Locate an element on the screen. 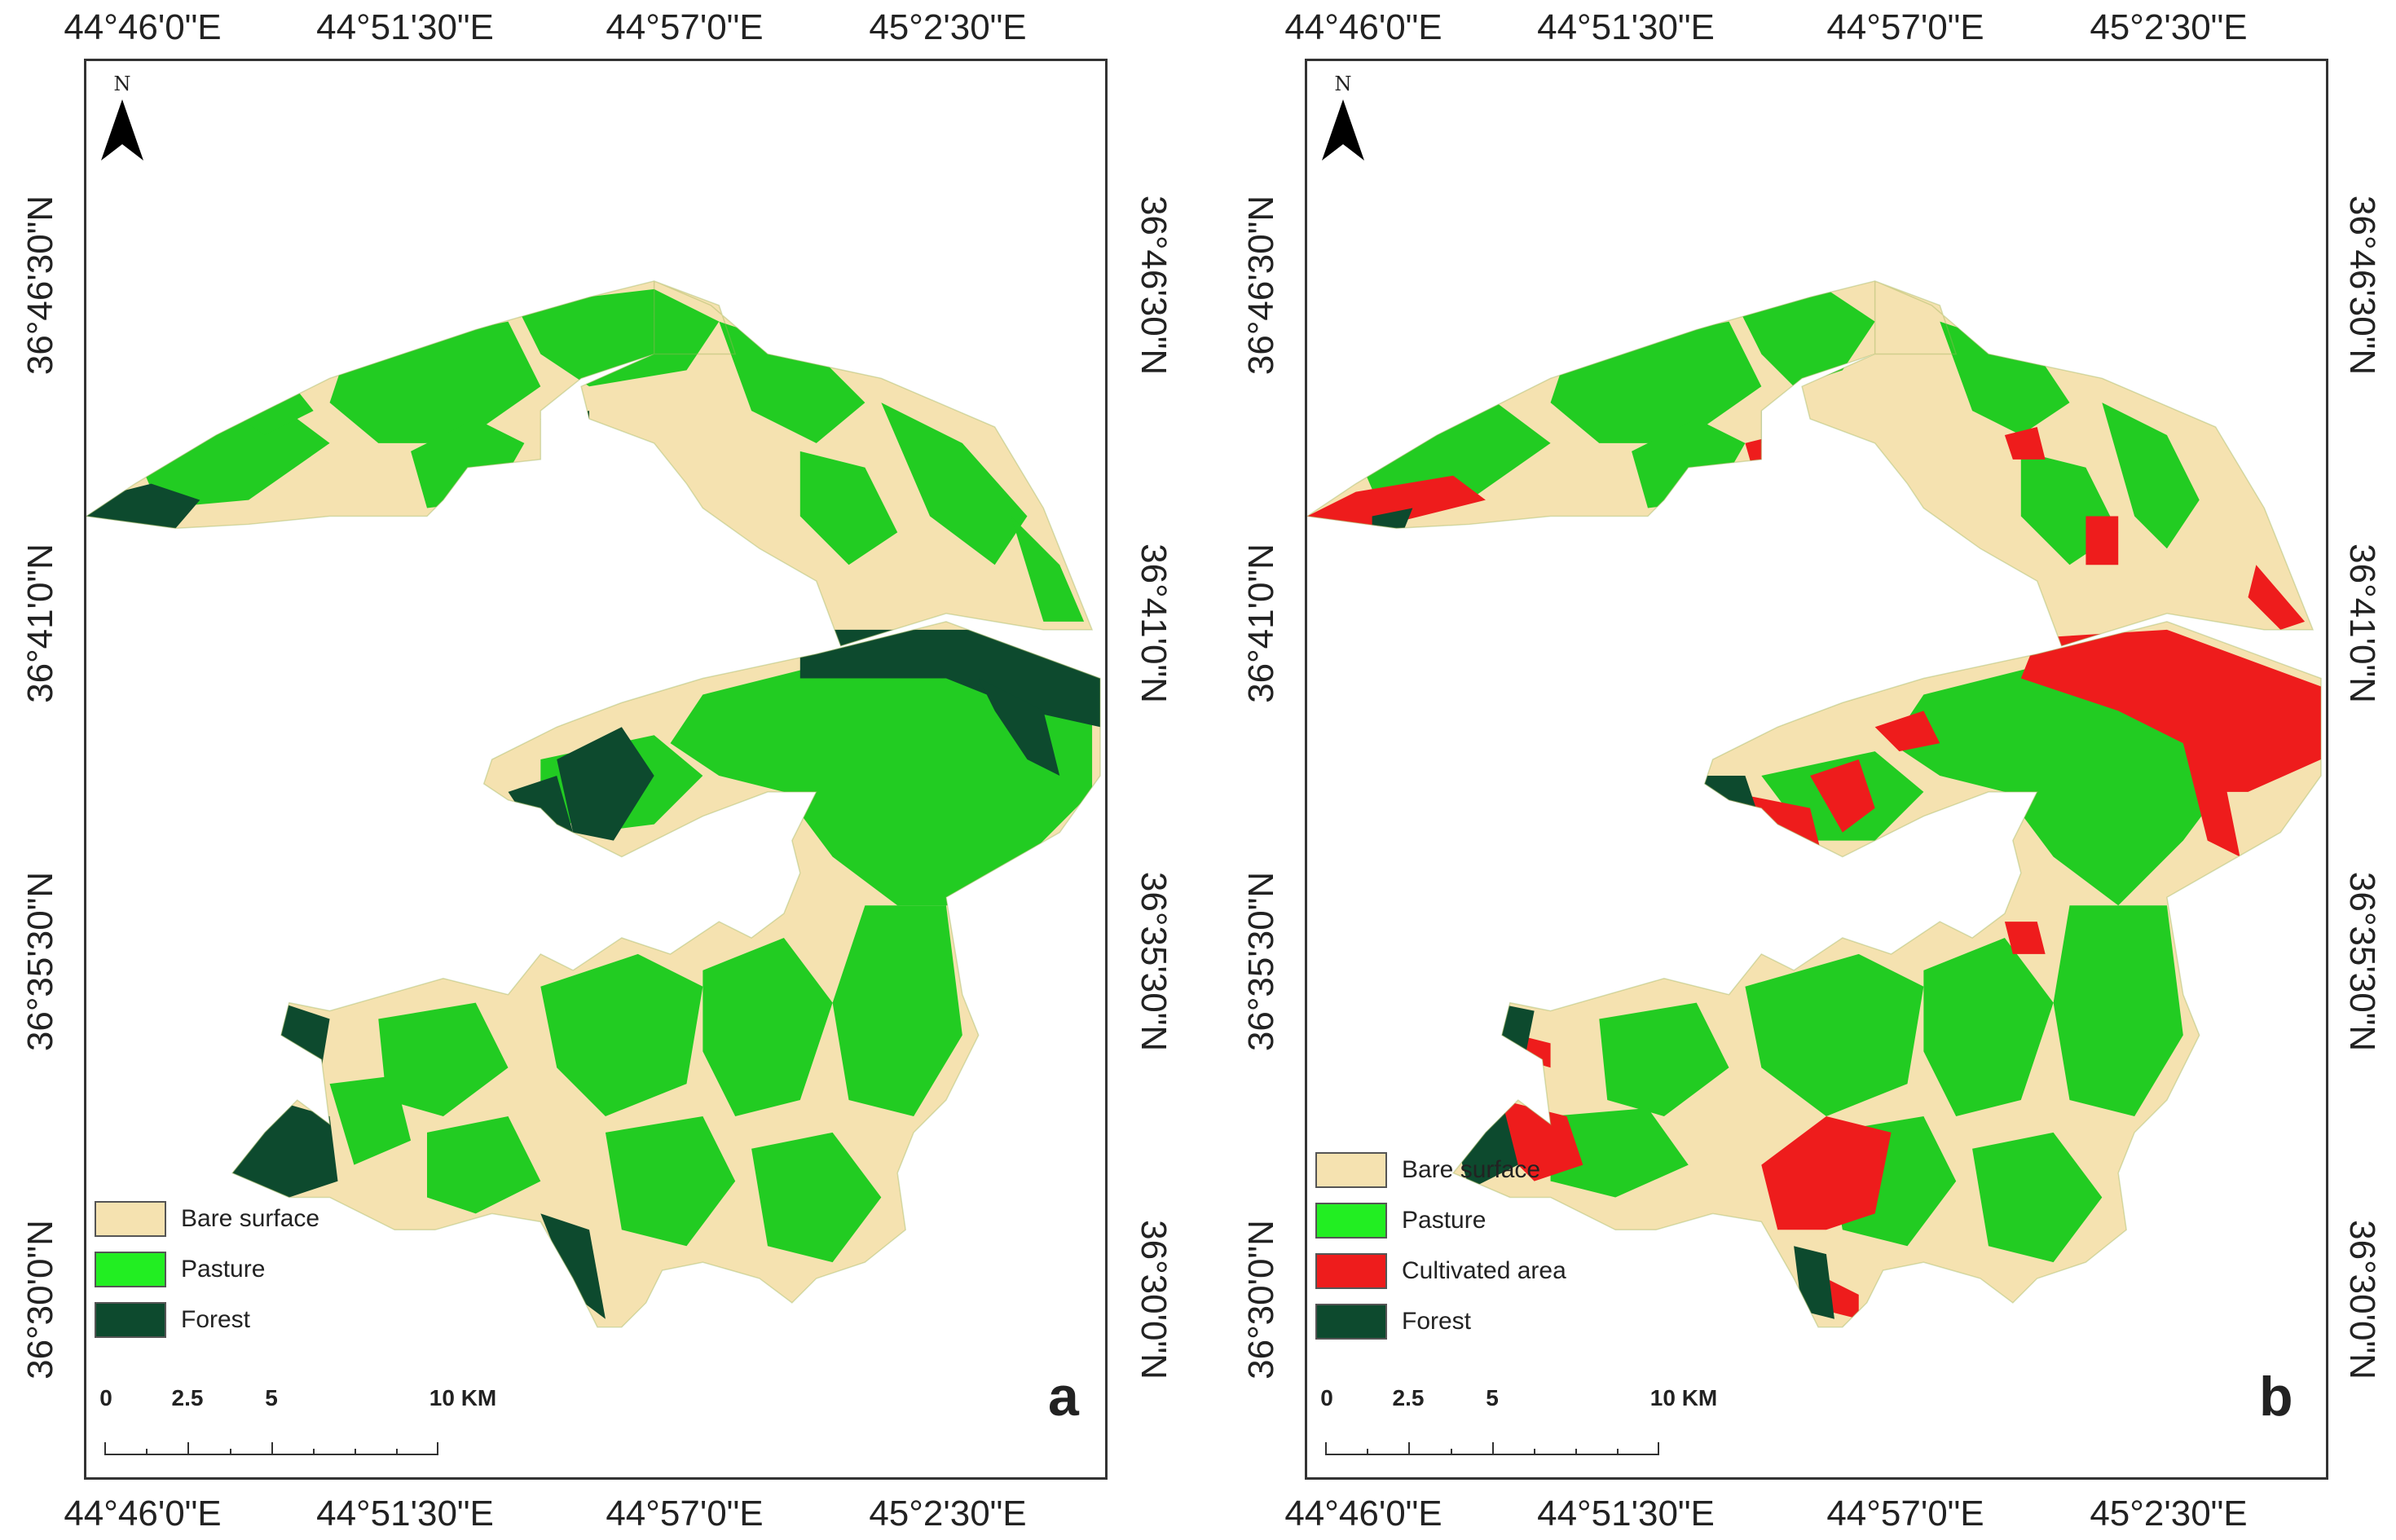 This screenshot has width=2396, height=1540. scale-bar-a: 0 2.5 5 10 KM is located at coordinates (297, 1422).